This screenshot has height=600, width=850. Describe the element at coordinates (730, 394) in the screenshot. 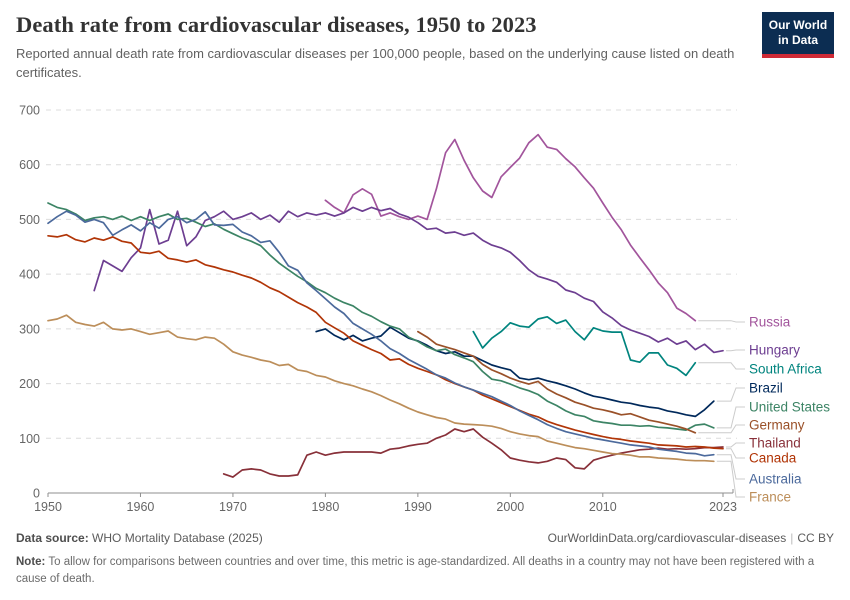

I see `legend-connector-brazil` at that location.